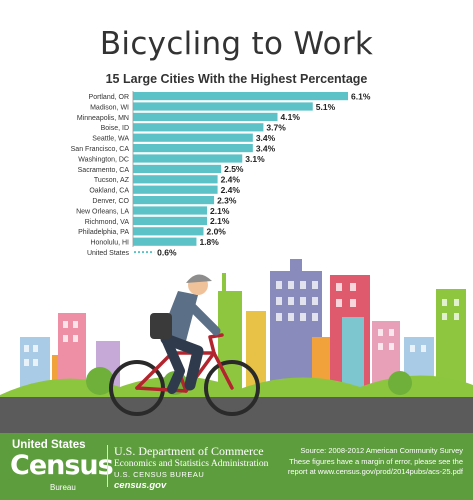 The height and width of the screenshot is (500, 473). I want to click on footer-divider, so click(107, 466).